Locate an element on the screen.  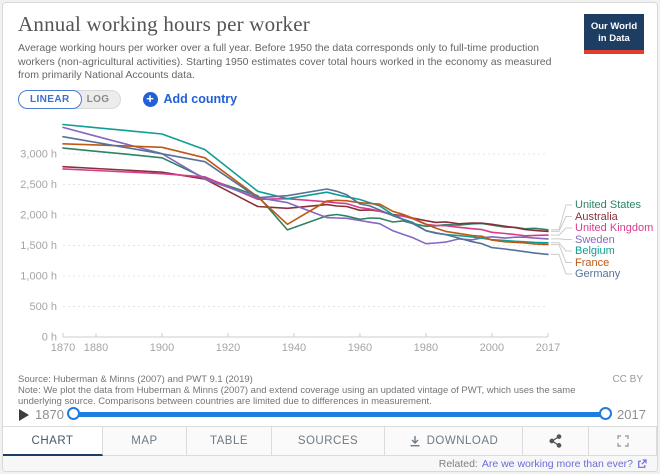
related-prefix: Related: is located at coordinates (458, 463).